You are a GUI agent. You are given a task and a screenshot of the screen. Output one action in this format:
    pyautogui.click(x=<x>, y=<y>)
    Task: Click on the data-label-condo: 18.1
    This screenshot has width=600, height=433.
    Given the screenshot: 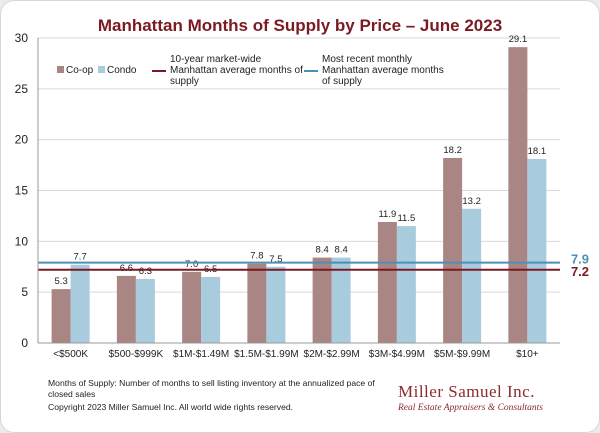 What is the action you would take?
    pyautogui.click(x=537, y=151)
    